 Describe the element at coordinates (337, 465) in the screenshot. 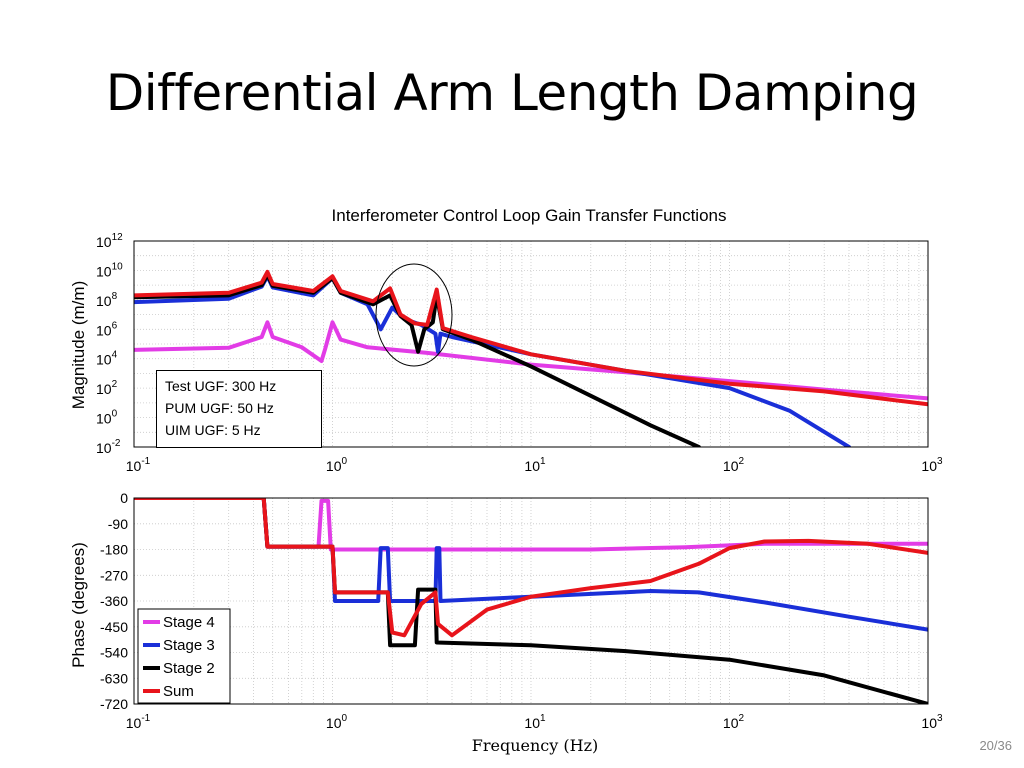

I see `magnitude-x-tick-label: 10⁰` at that location.